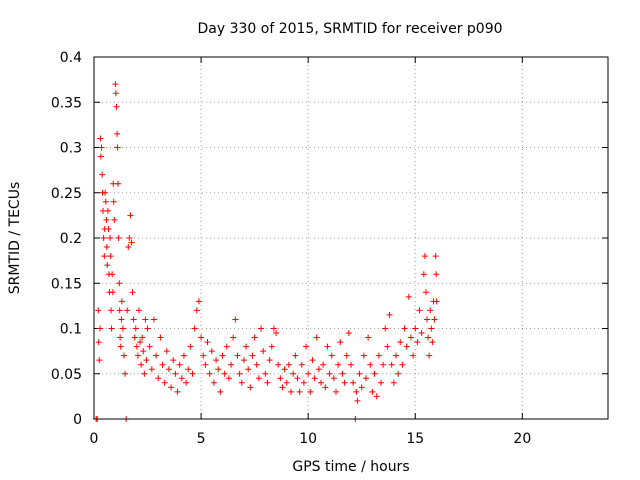  I want to click on y-tick-label: 0, so click(77, 420).